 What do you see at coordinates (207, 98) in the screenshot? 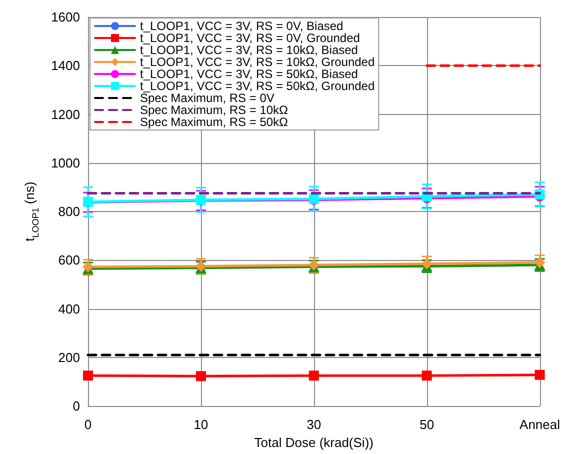
I see `legend-label: Spec Maximum, RS = 0V` at bounding box center [207, 98].